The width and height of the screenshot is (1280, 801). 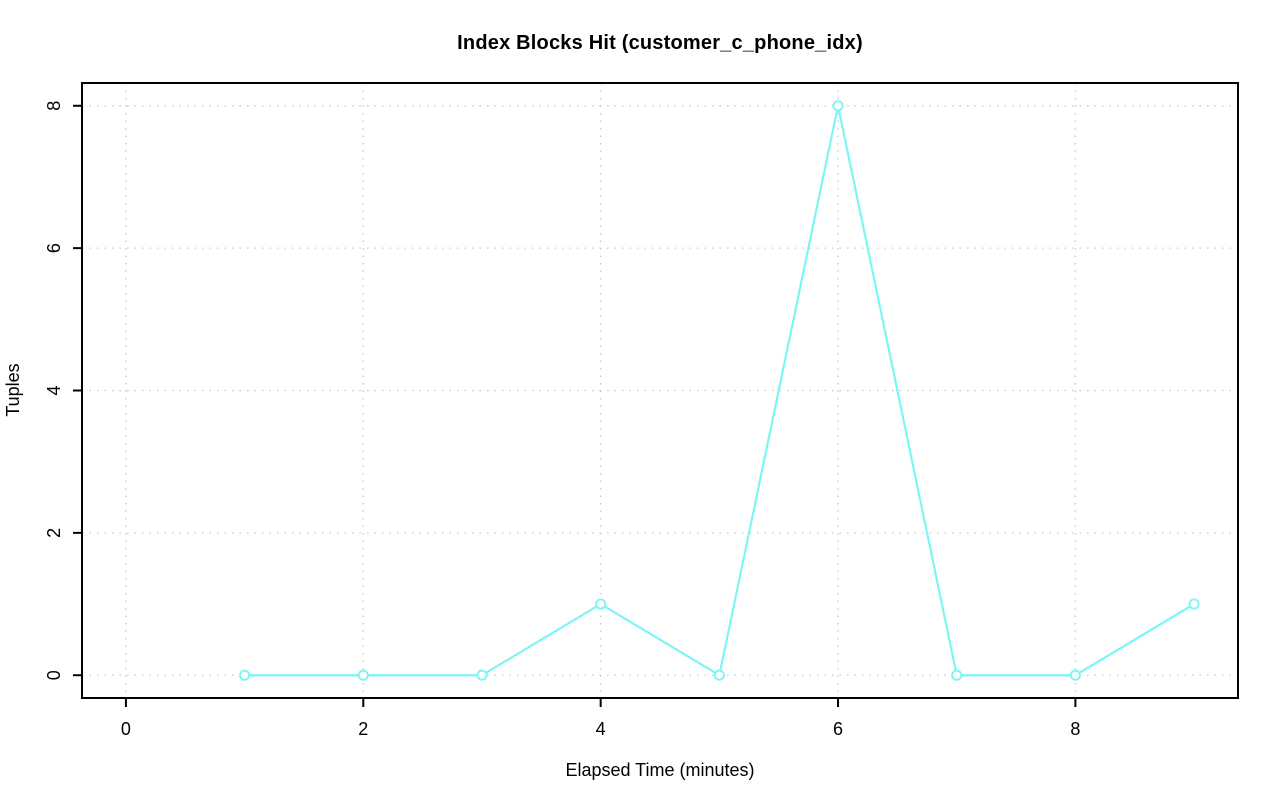 What do you see at coordinates (54, 106) in the screenshot?
I see `y-tick-label: 8` at bounding box center [54, 106].